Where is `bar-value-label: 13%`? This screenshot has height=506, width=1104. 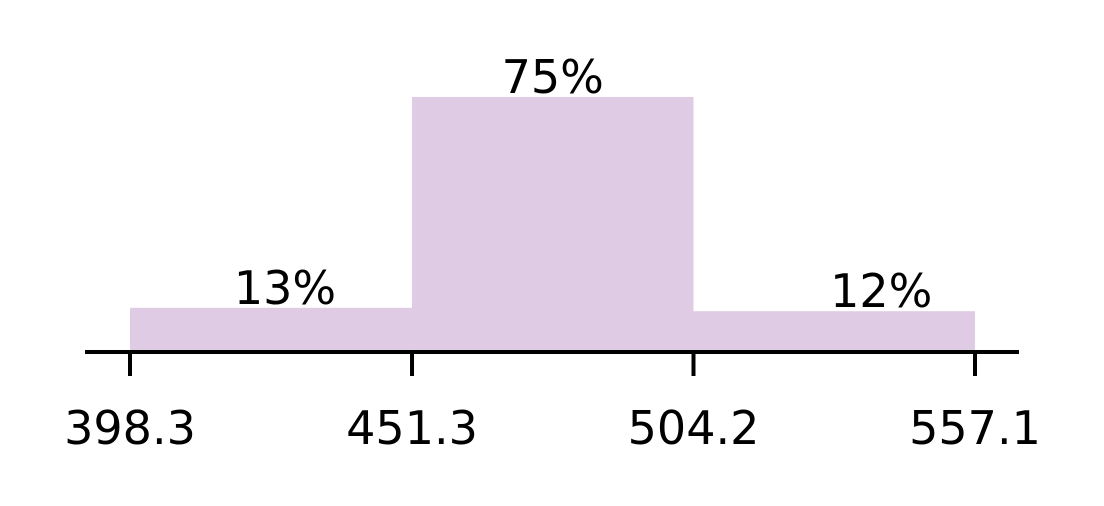
bar-value-label: 13% is located at coordinates (285, 288).